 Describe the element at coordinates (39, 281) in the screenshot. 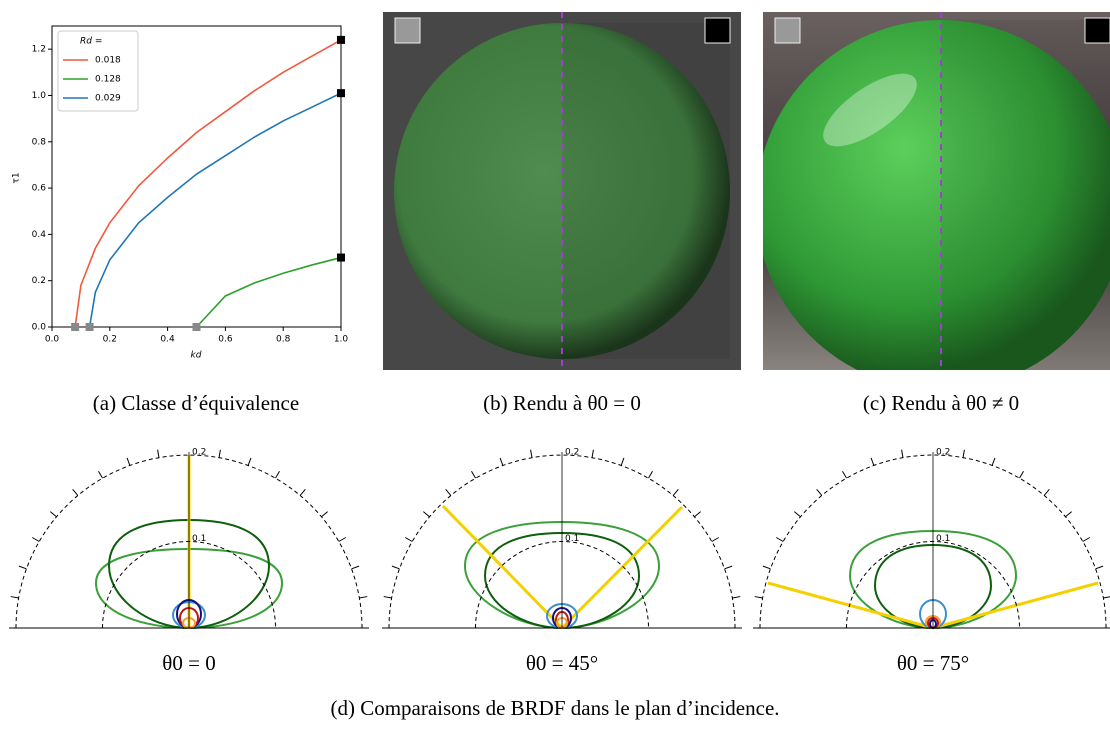

I see `y-tick-label: 0.2` at that location.